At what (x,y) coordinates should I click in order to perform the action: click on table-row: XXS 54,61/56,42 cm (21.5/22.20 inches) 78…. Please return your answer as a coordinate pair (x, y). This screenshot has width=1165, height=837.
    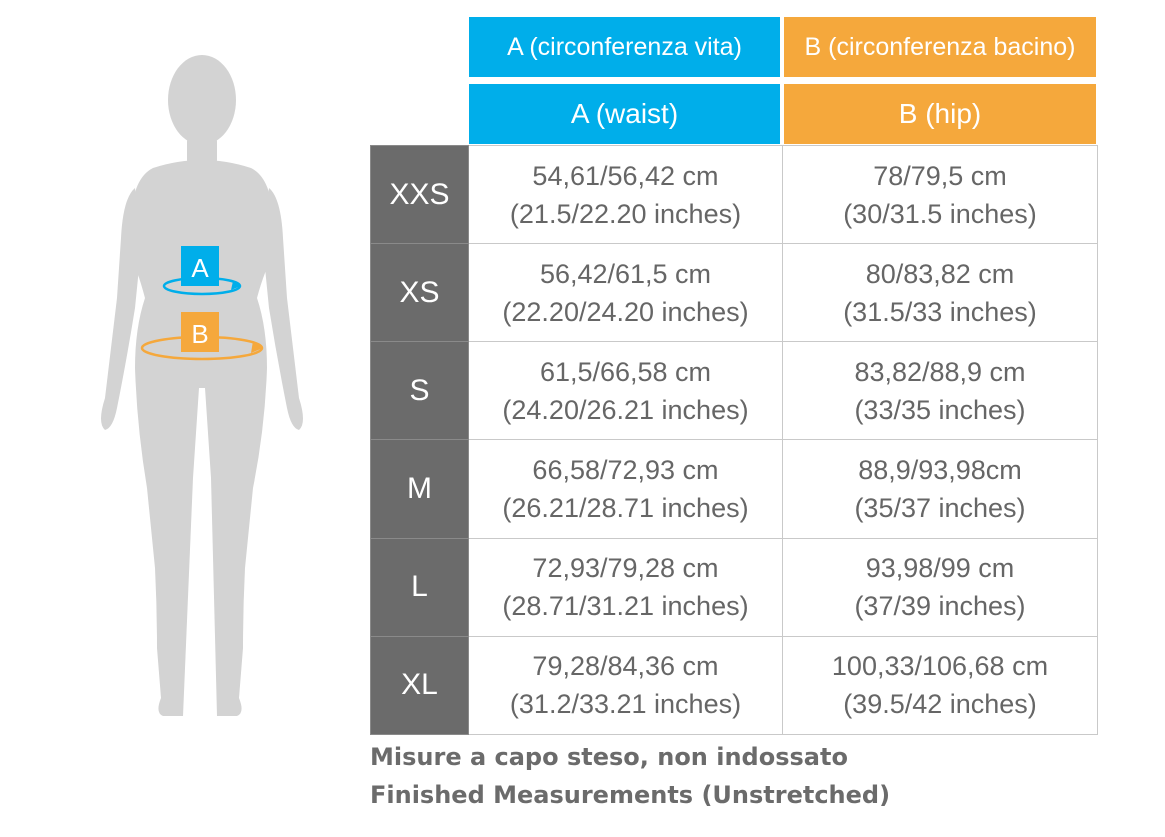
    Looking at the image, I should click on (734, 194).